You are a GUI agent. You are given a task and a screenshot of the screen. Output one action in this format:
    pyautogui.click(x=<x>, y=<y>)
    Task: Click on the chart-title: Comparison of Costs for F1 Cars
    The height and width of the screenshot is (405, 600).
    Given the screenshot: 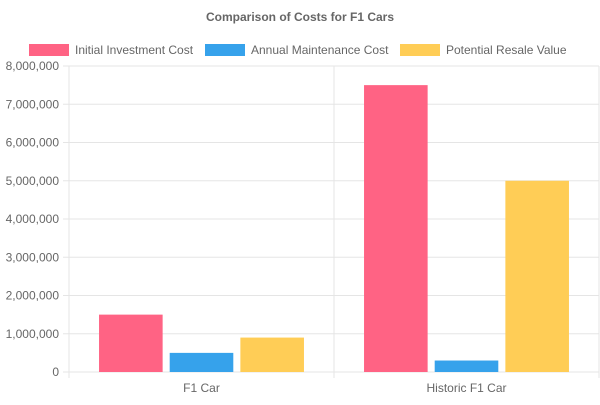 What is the action you would take?
    pyautogui.click(x=300, y=17)
    